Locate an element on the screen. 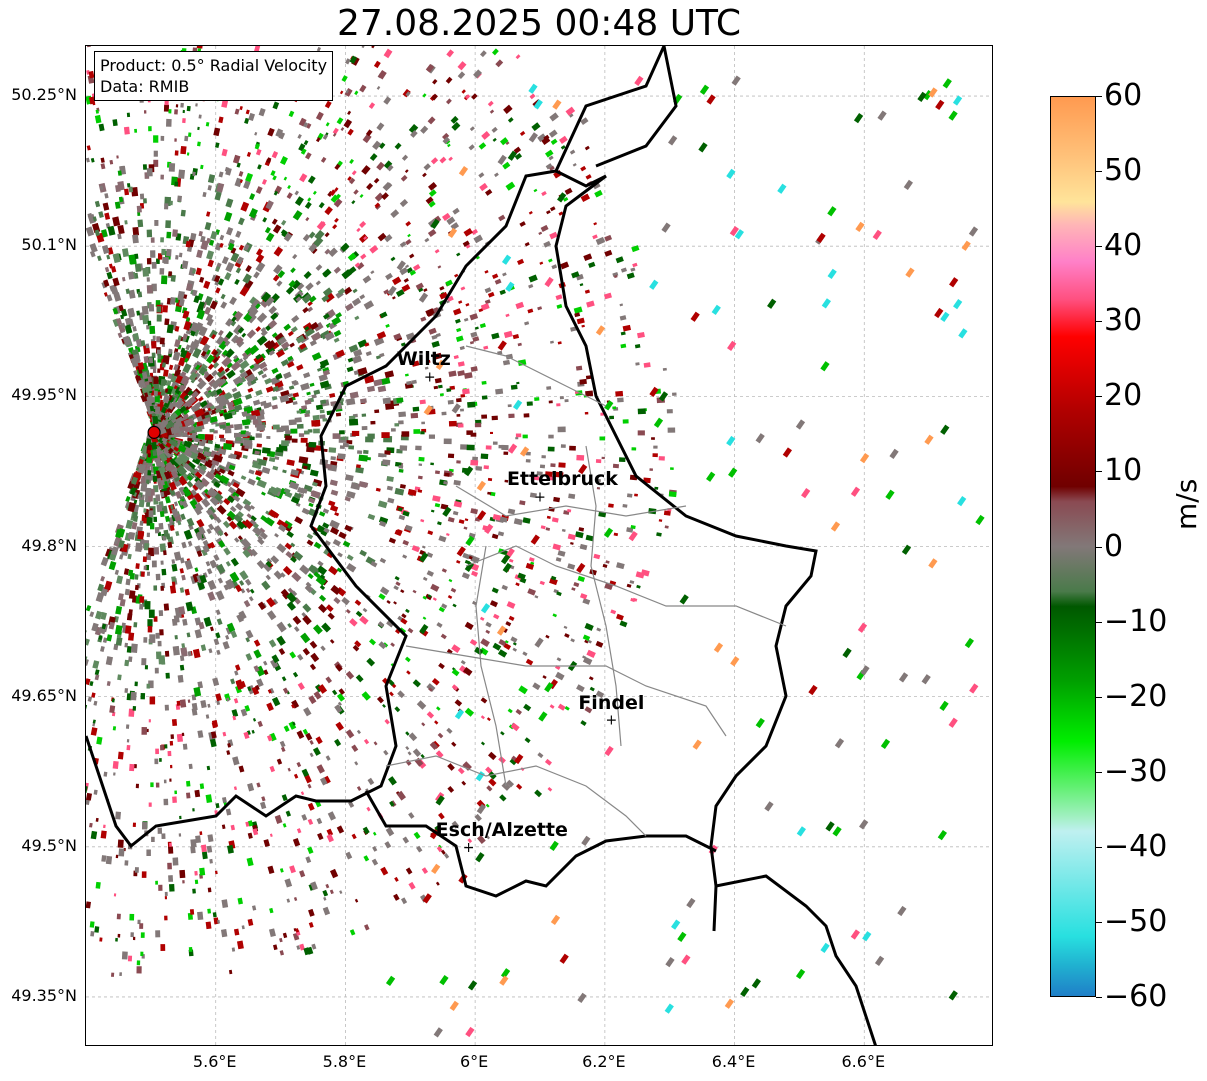 The width and height of the screenshot is (1207, 1081). city-label-ettelbruck: Ettelbruck is located at coordinates (562, 479).